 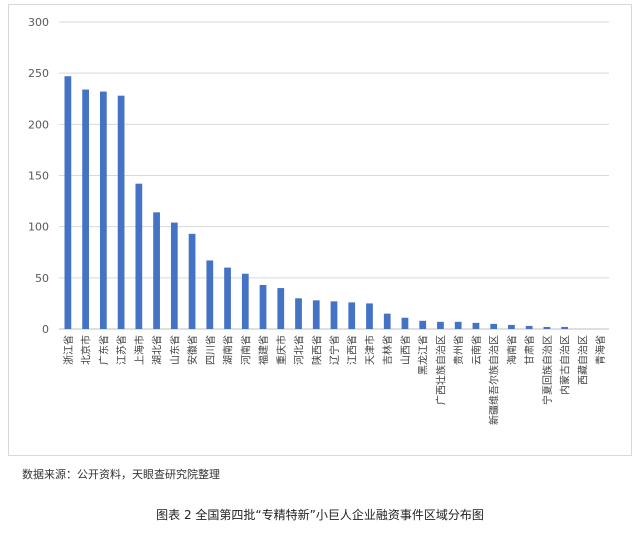 What do you see at coordinates (281, 350) in the screenshot?
I see `x-tick-label: 重庆市` at bounding box center [281, 350].